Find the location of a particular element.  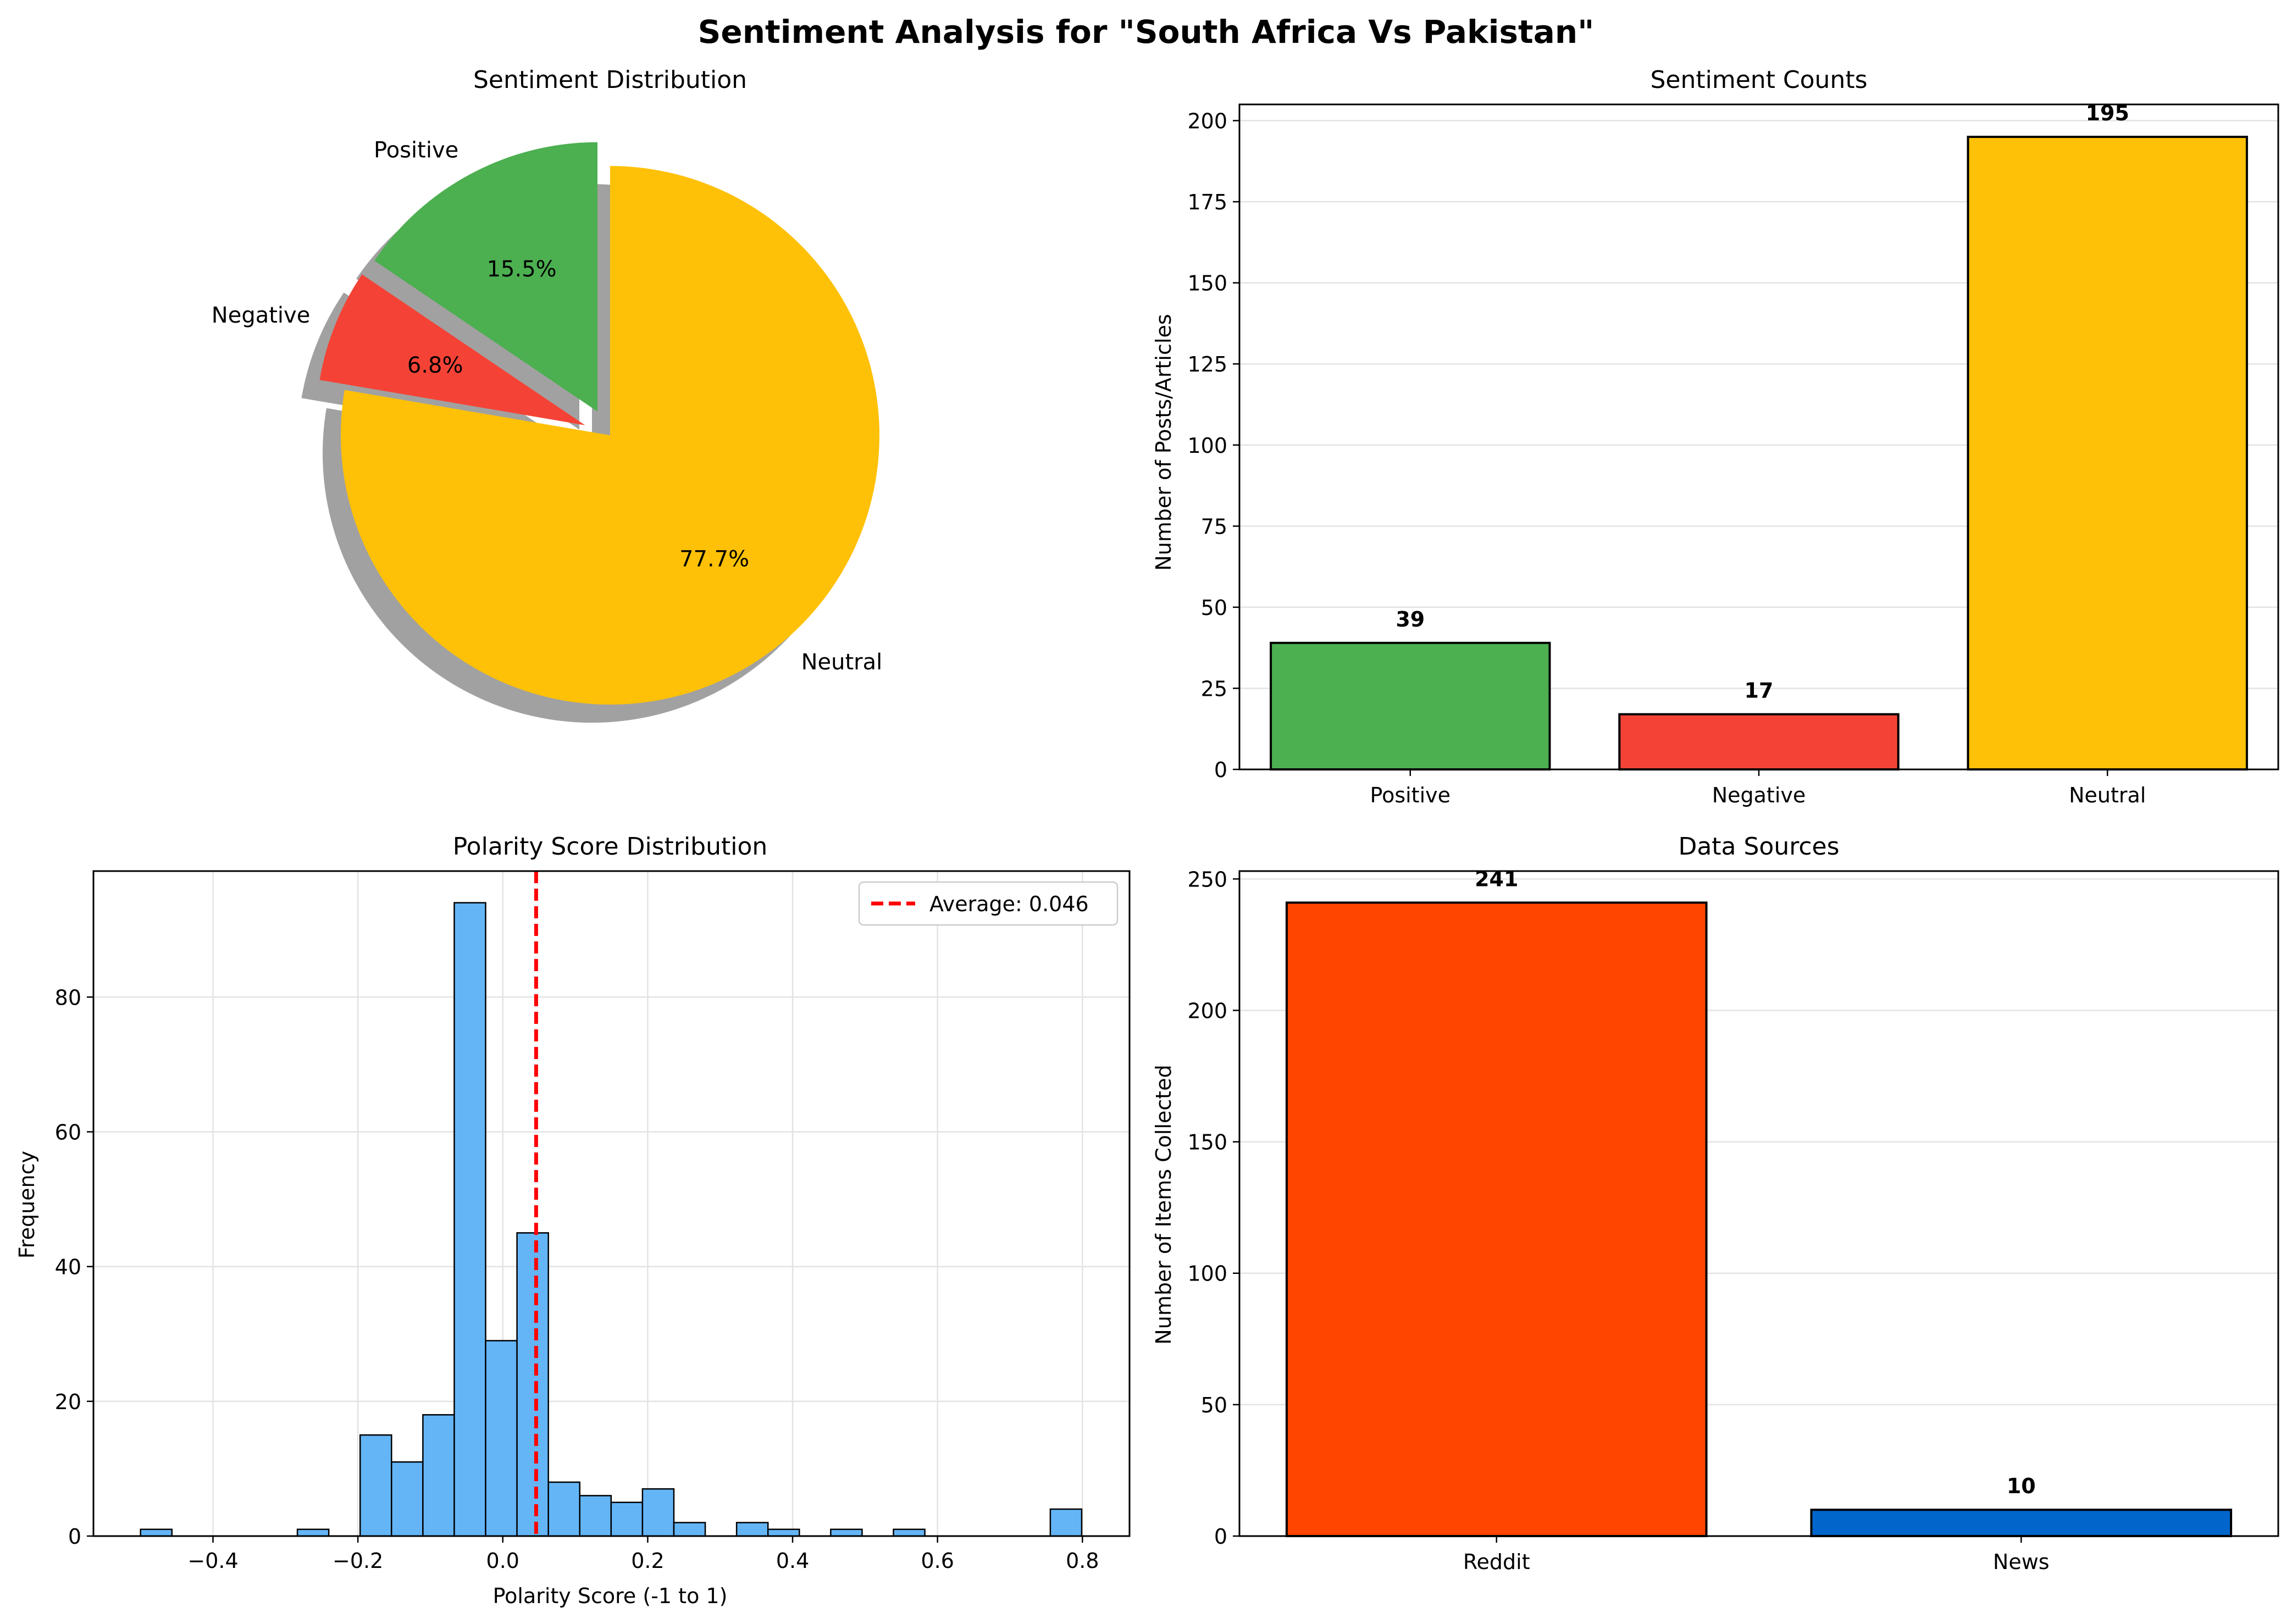

x-tick-label: −0.4 is located at coordinates (212, 1561).